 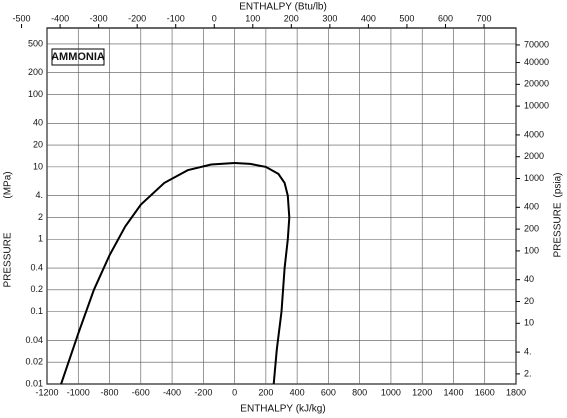 What do you see at coordinates (536, 44) in the screenshot?
I see `y2-tick-label: 70000` at bounding box center [536, 44].